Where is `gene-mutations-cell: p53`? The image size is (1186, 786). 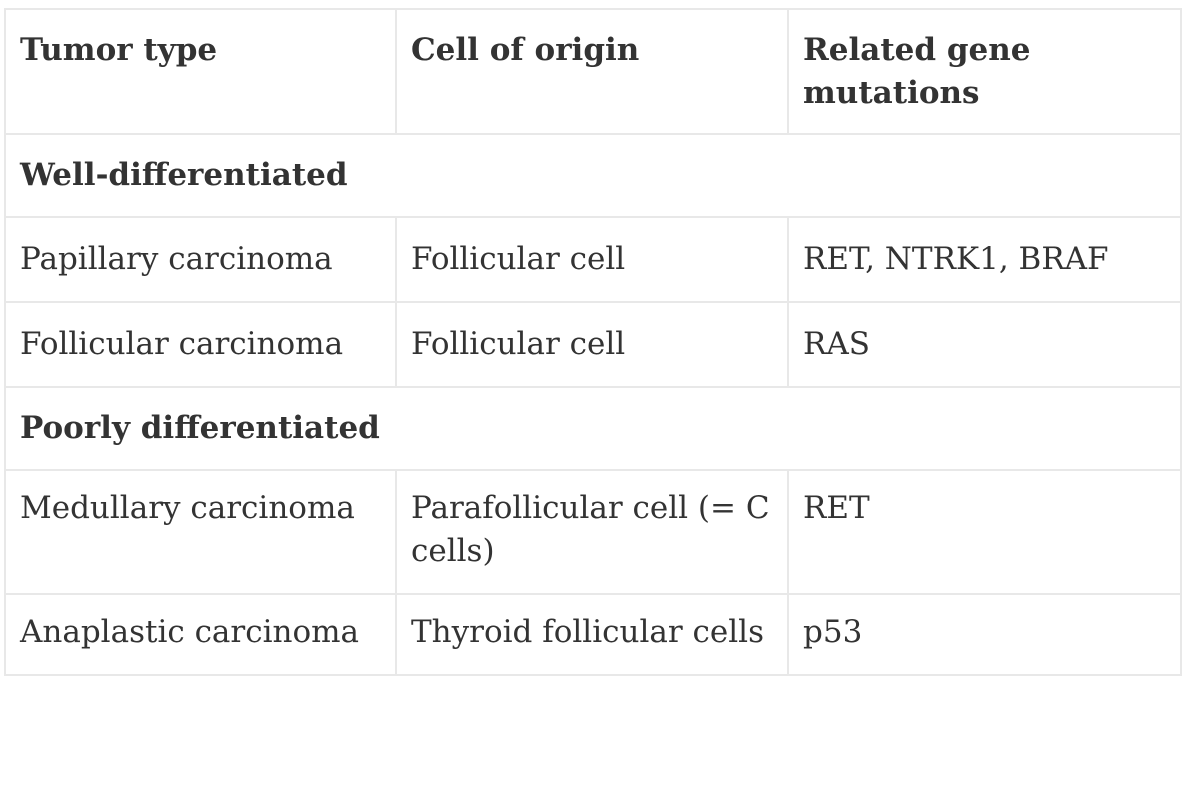 gene-mutations-cell: p53 is located at coordinates (984, 634).